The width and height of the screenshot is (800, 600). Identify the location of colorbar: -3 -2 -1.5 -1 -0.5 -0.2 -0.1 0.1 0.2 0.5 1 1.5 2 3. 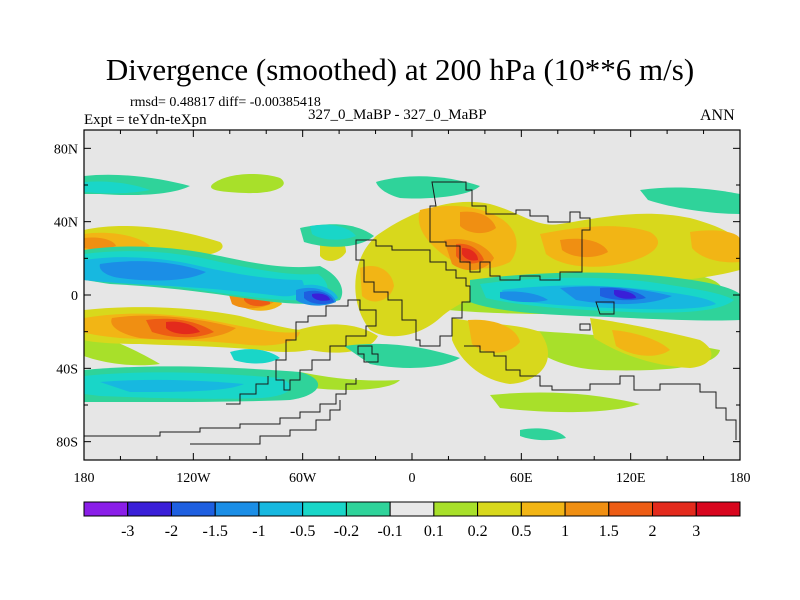
(412, 520).